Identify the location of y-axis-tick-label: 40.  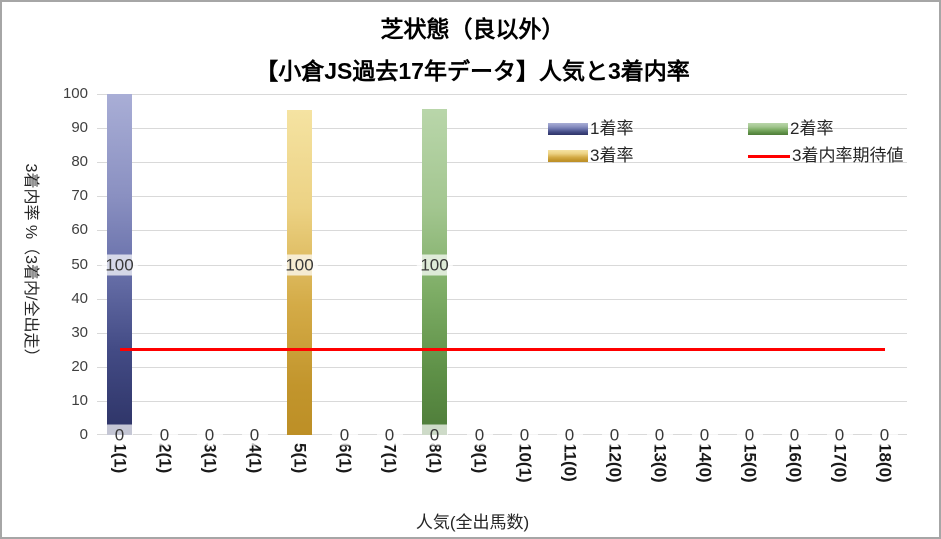
(79, 298).